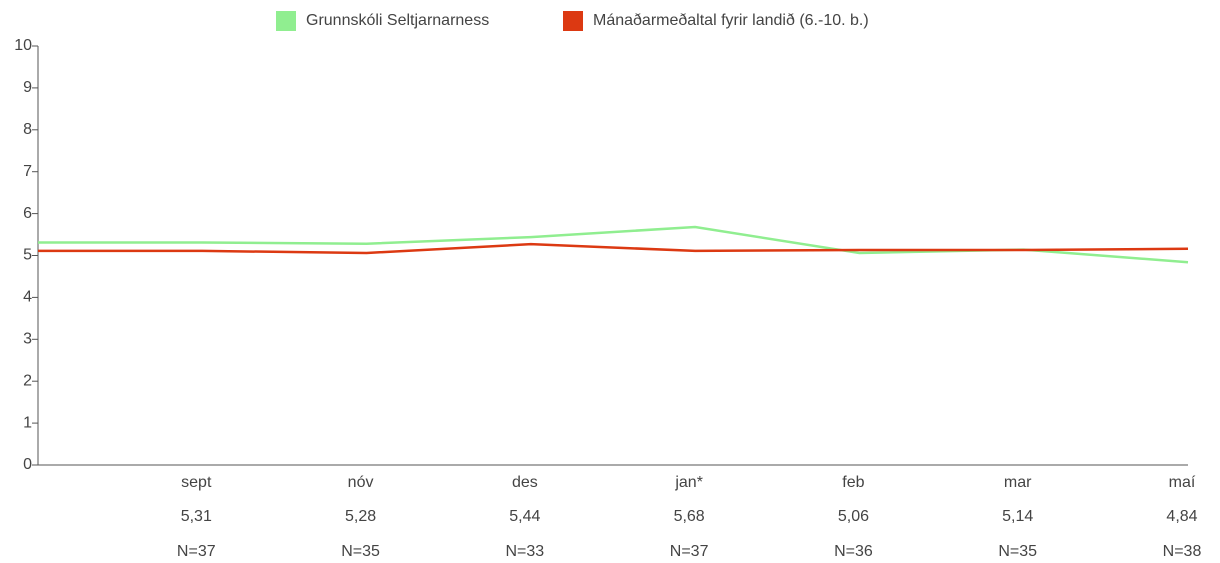 This screenshot has height=563, width=1220. What do you see at coordinates (1017, 516) in the screenshot?
I see `value-label: 5,14` at bounding box center [1017, 516].